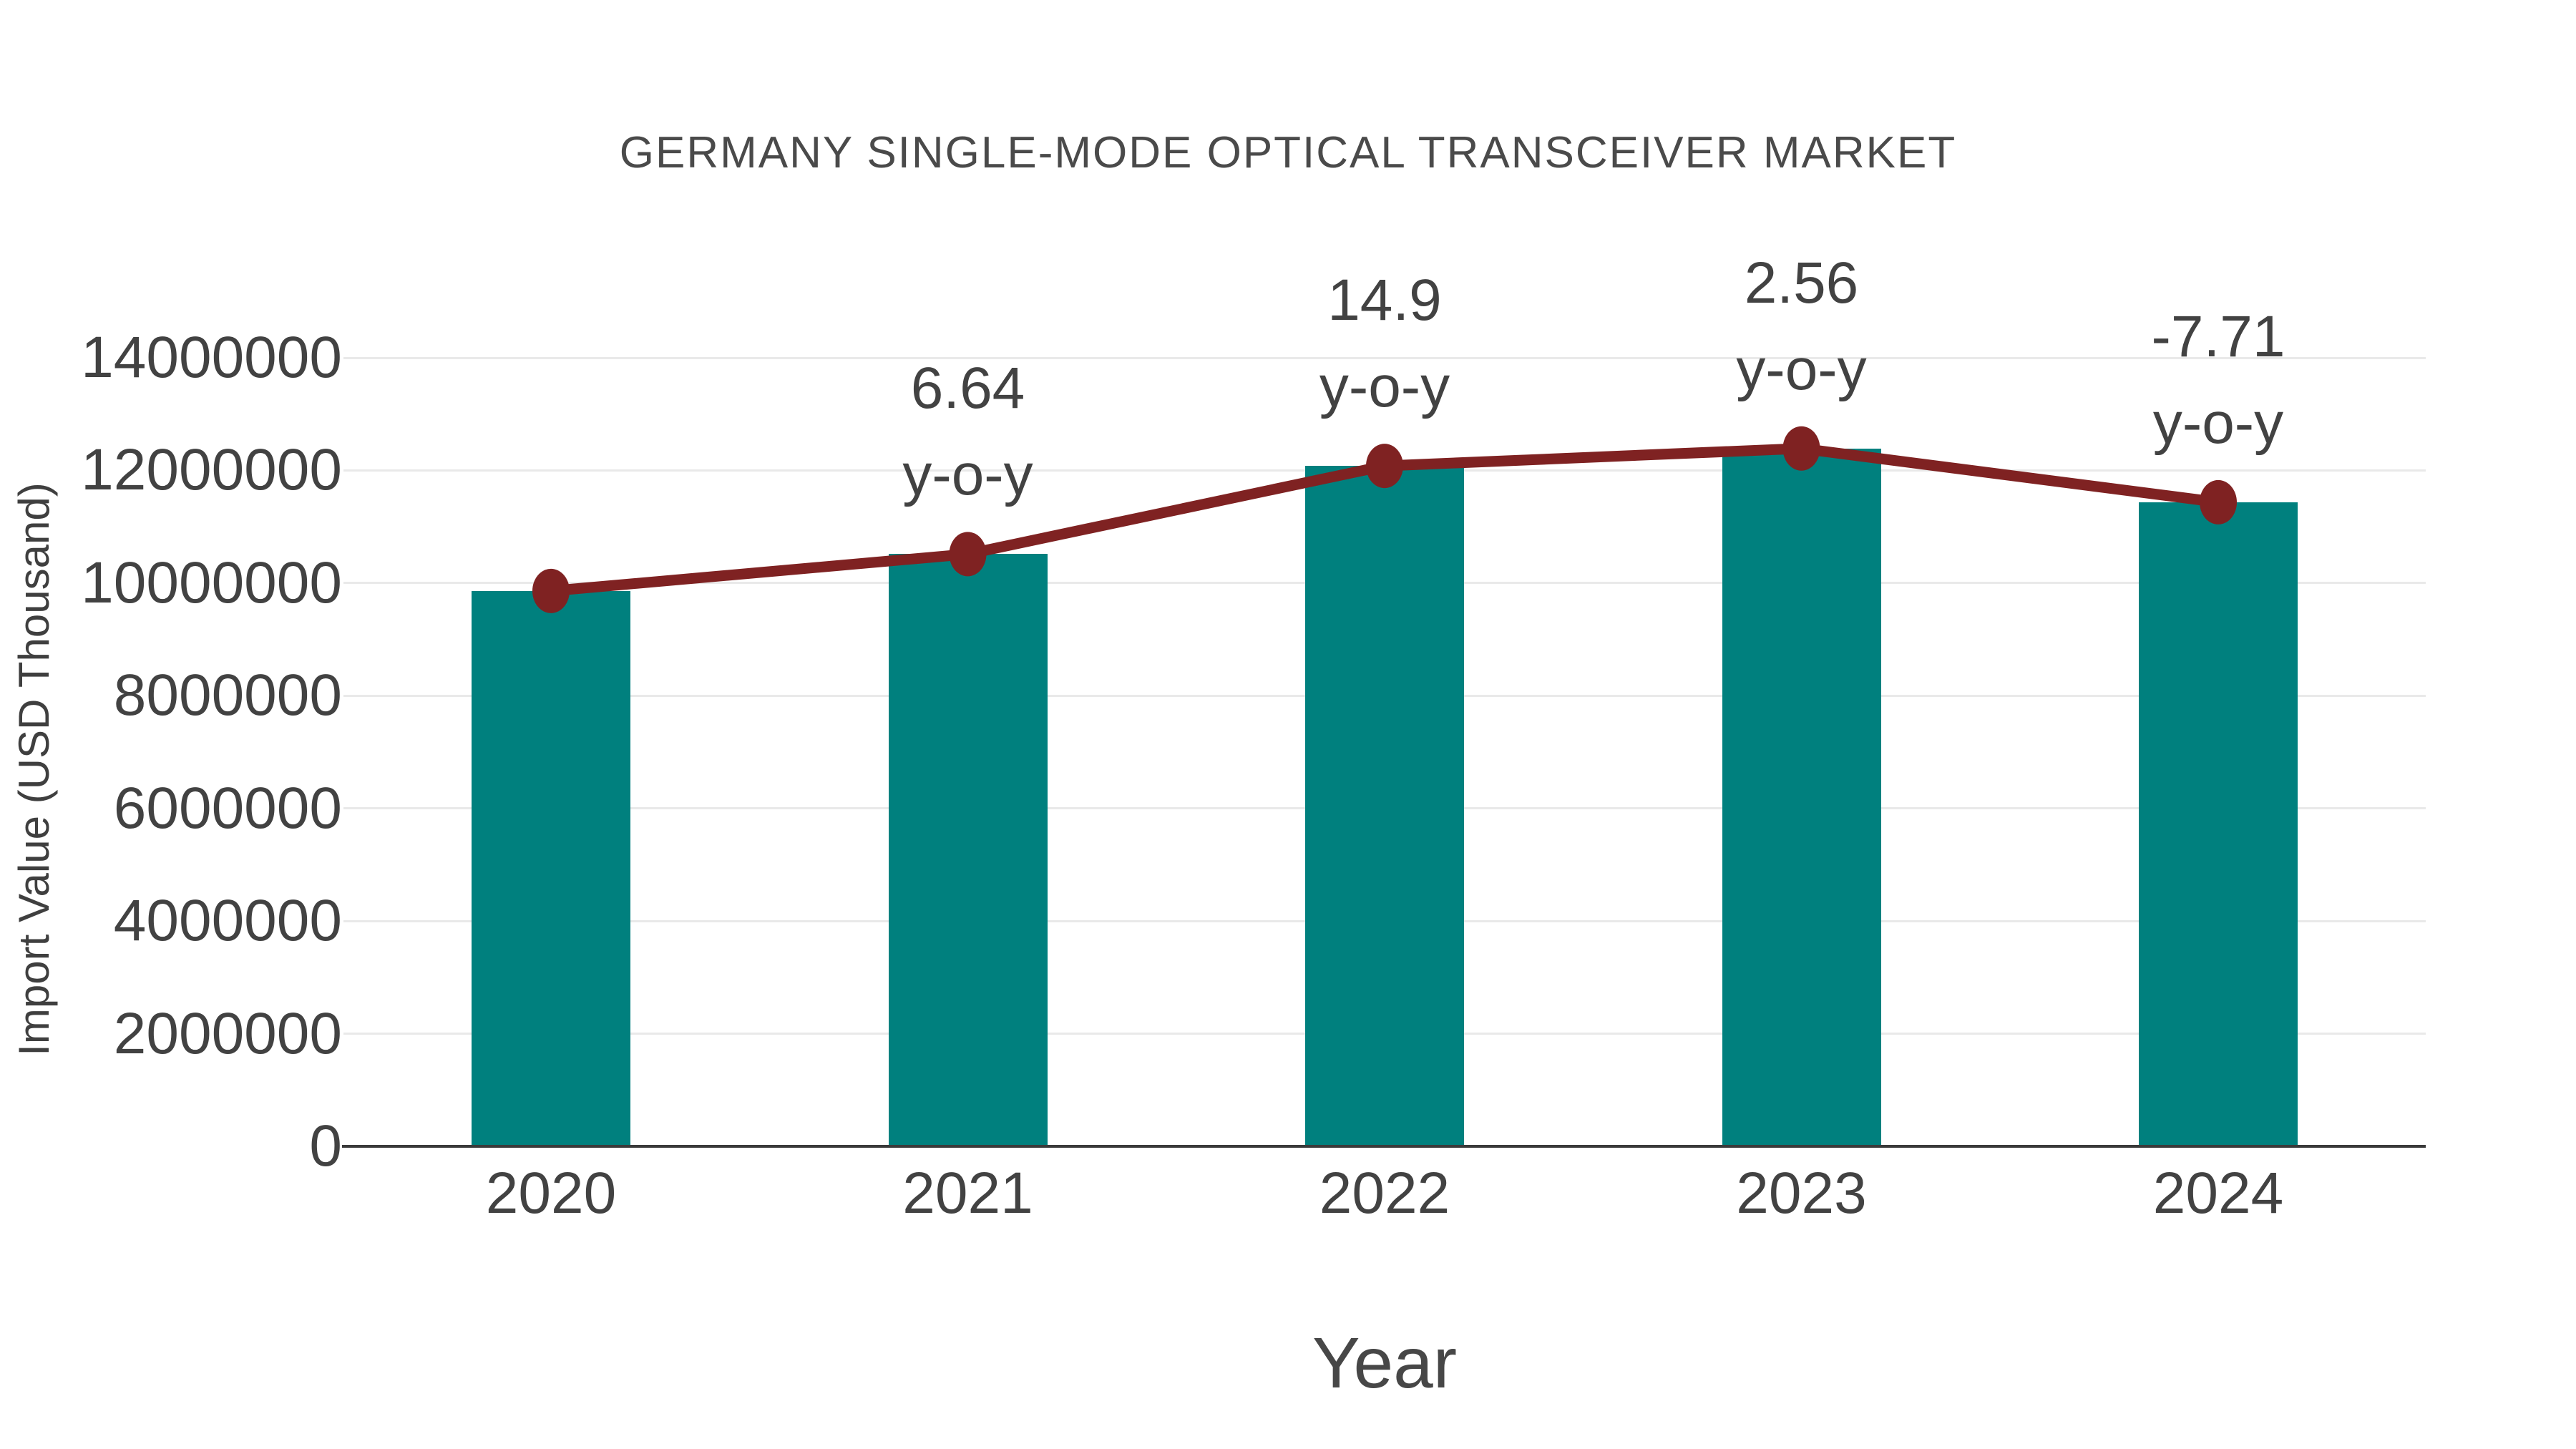 Image resolution: width=2576 pixels, height=1449 pixels. Describe the element at coordinates (1384, 357) in the screenshot. I see `gridline` at that location.